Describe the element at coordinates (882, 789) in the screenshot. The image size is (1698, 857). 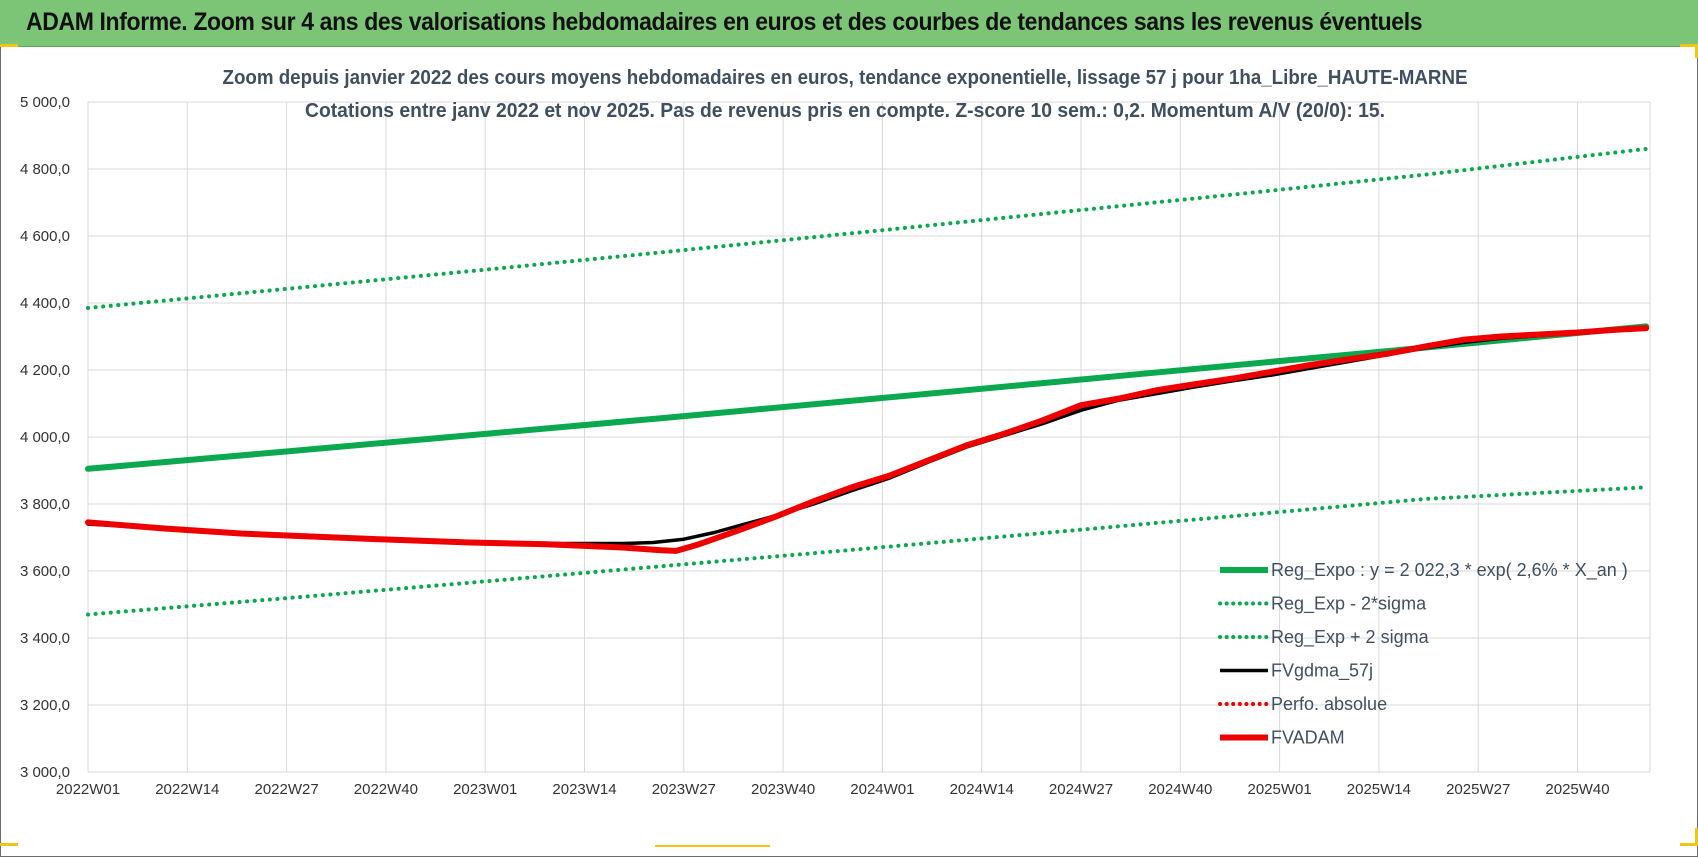
I see `x-tick-label: 2024W01` at that location.